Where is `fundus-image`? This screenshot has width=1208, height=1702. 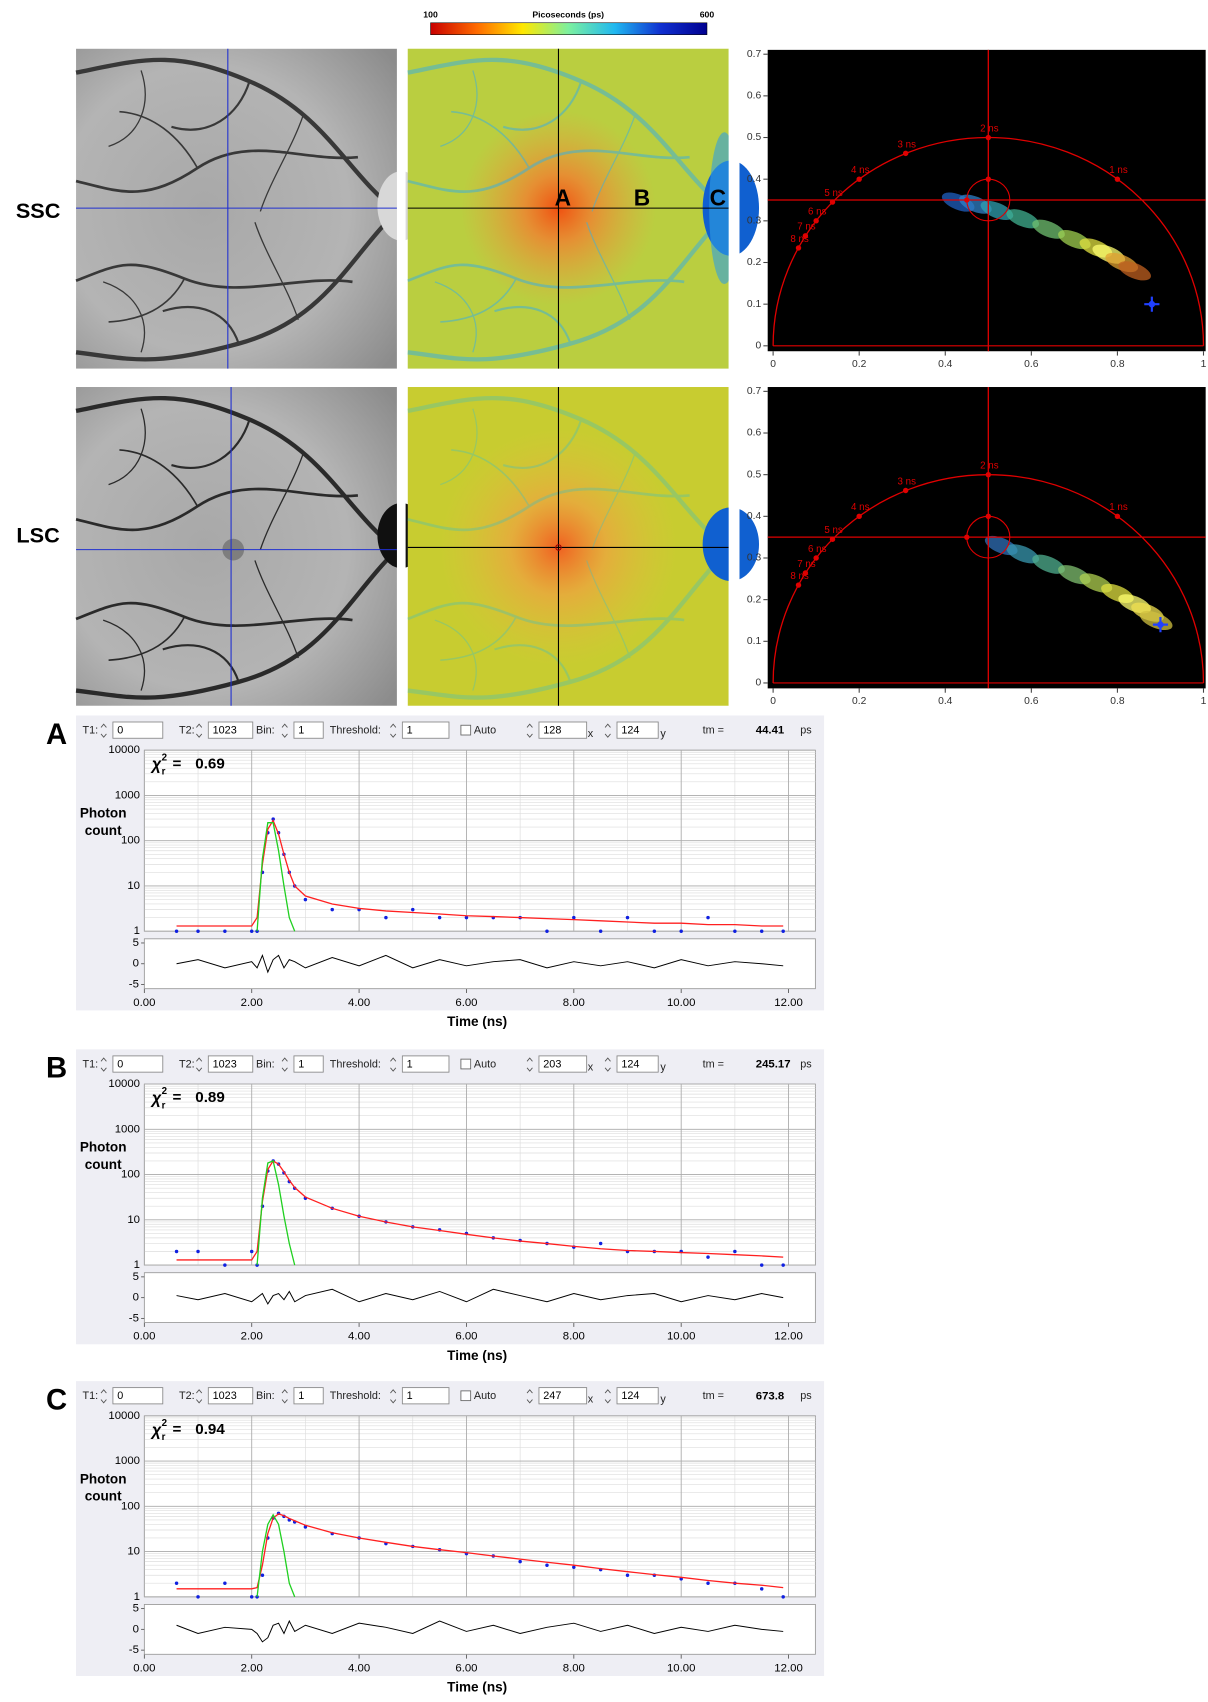 fundus-image is located at coordinates (251, 208).